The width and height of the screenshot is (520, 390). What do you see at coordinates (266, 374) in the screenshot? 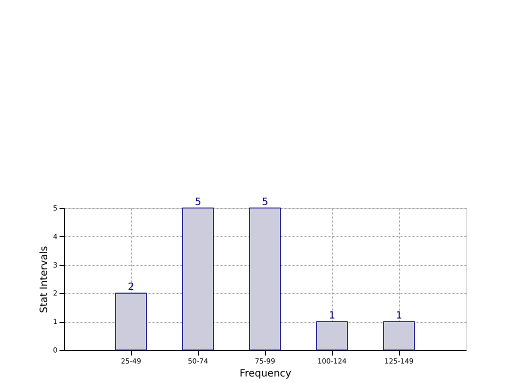
I see `x-axis-title: Frequency` at bounding box center [266, 374].